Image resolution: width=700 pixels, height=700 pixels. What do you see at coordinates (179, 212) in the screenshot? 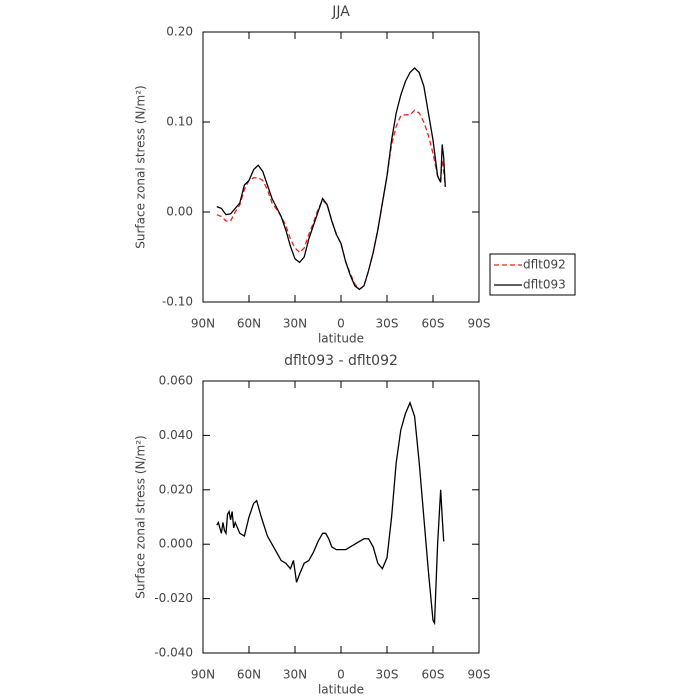
I see `y-tick-label: 0.00` at bounding box center [179, 212].